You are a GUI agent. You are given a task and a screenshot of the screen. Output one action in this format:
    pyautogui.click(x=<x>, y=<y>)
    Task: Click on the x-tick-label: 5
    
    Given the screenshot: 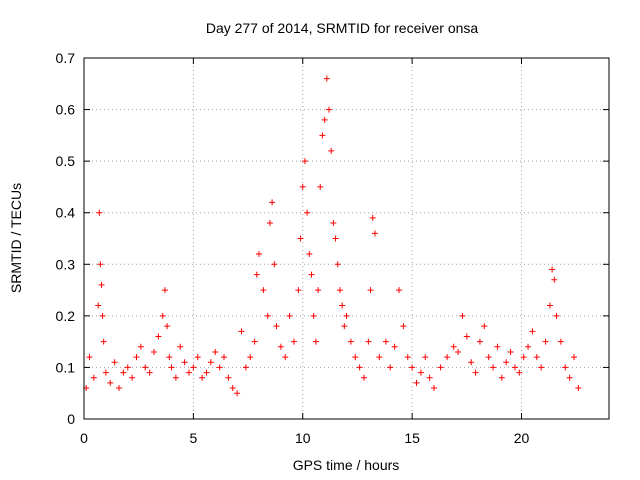 What is the action you would take?
    pyautogui.click(x=193, y=438)
    